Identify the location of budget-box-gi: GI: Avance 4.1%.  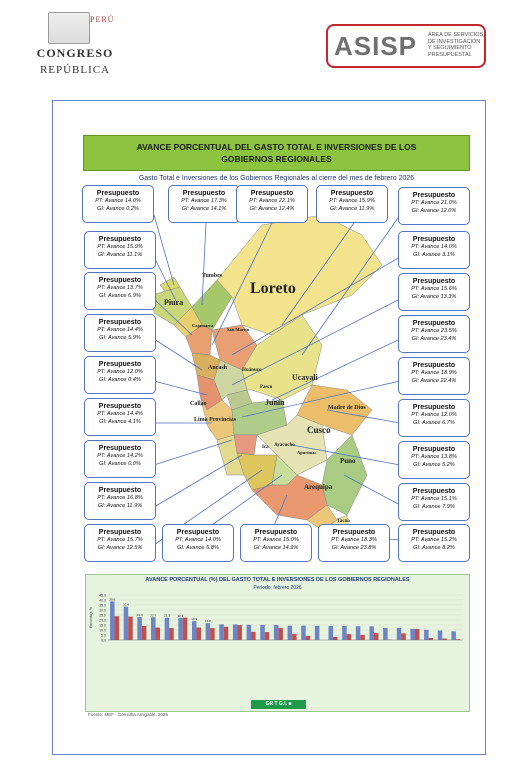
(120, 422).